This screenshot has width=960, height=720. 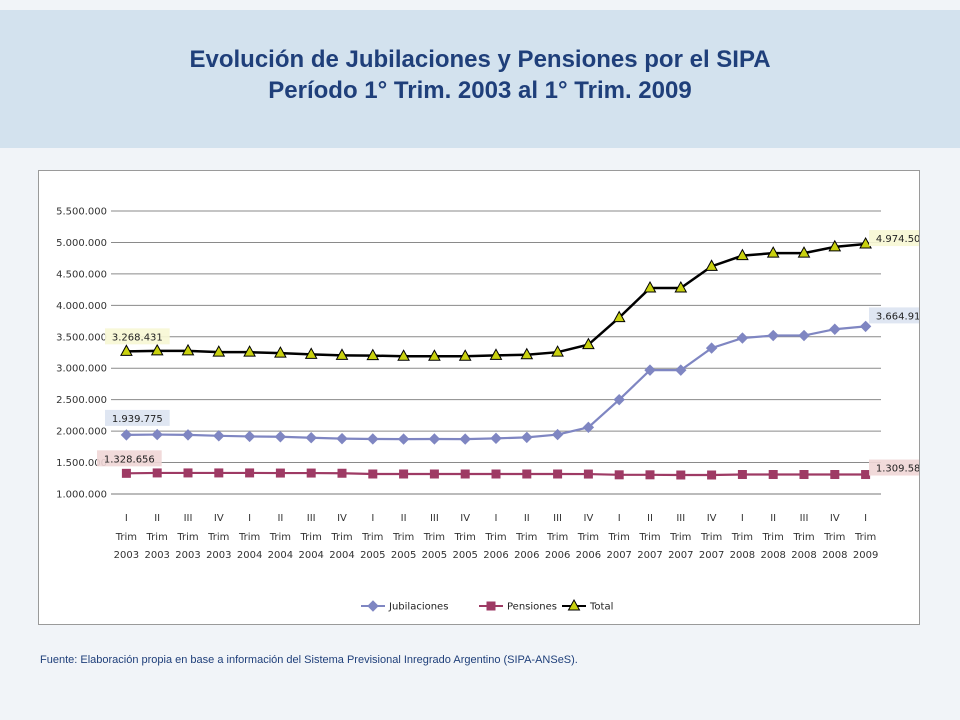 What do you see at coordinates (81, 495) in the screenshot?
I see `y-tick-label: 1.000.000` at bounding box center [81, 495].